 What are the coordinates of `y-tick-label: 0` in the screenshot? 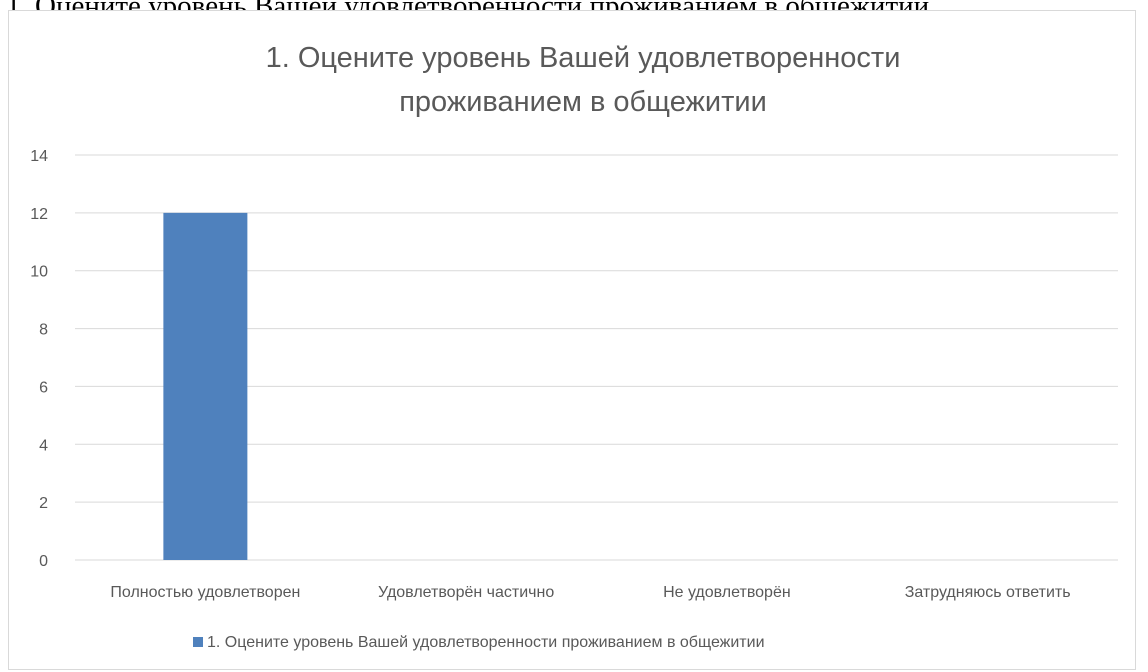 It's located at (43, 561).